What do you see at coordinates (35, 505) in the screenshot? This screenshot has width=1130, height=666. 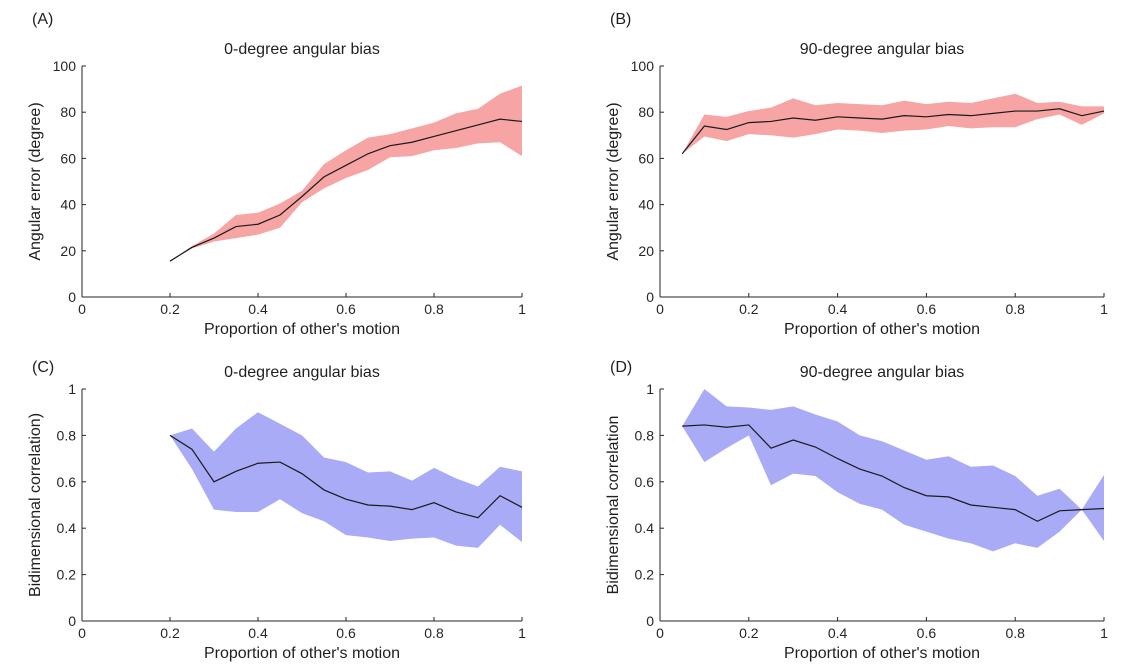 I see `y-axis-label: Bidimensional correlation)` at bounding box center [35, 505].